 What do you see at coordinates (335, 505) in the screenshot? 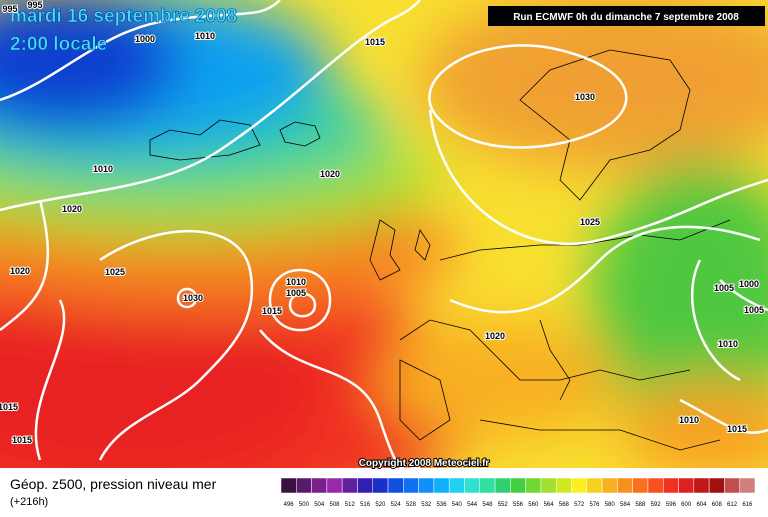
I see `legend-label: 508` at bounding box center [335, 505].